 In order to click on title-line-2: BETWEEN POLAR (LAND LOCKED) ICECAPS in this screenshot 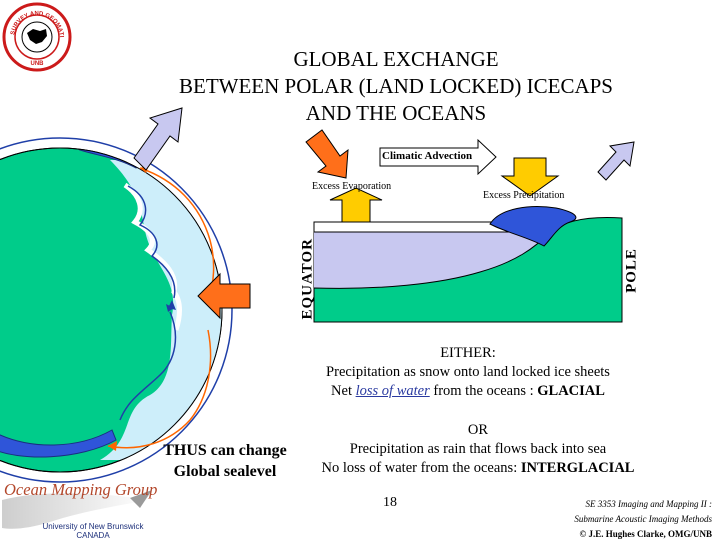, I will do `click(396, 86)`.